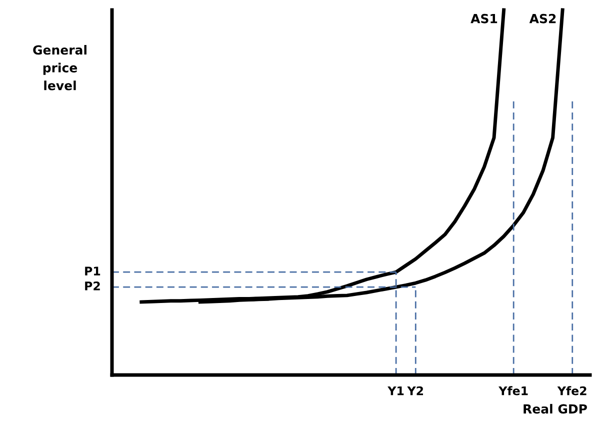  Describe the element at coordinates (415, 391) in the screenshot. I see `x-tick-label: Y2` at that location.